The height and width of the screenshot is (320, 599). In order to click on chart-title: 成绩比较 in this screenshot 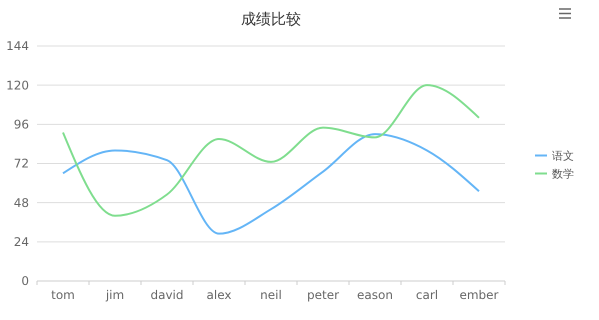, I will do `click(271, 19)`.